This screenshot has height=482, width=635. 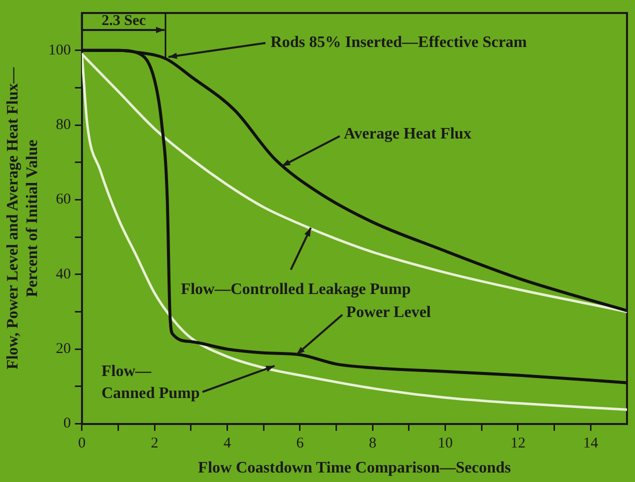 What do you see at coordinates (518, 444) in the screenshot?
I see `x-tick-label: 12` at bounding box center [518, 444].